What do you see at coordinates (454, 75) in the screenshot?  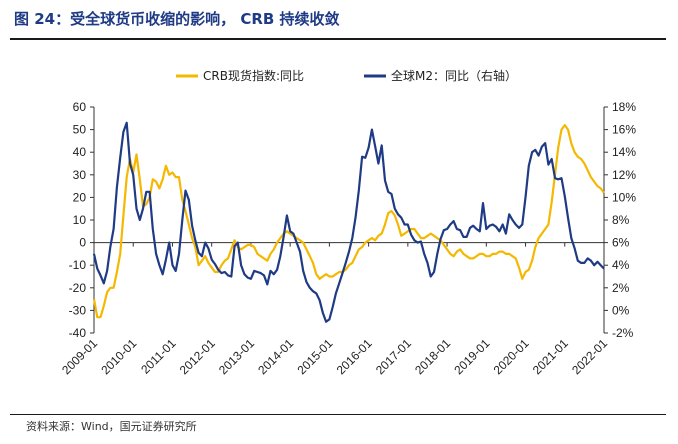 I see `legend-label-m2: 全球M2：同比（右轴）` at bounding box center [454, 75].